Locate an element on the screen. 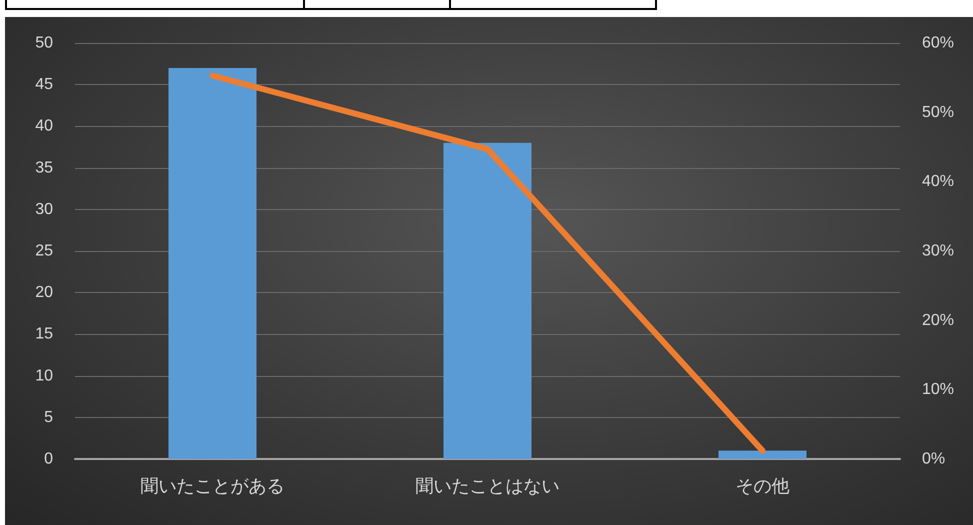 The height and width of the screenshot is (525, 973). y2-tick-label: 30% is located at coordinates (938, 251).